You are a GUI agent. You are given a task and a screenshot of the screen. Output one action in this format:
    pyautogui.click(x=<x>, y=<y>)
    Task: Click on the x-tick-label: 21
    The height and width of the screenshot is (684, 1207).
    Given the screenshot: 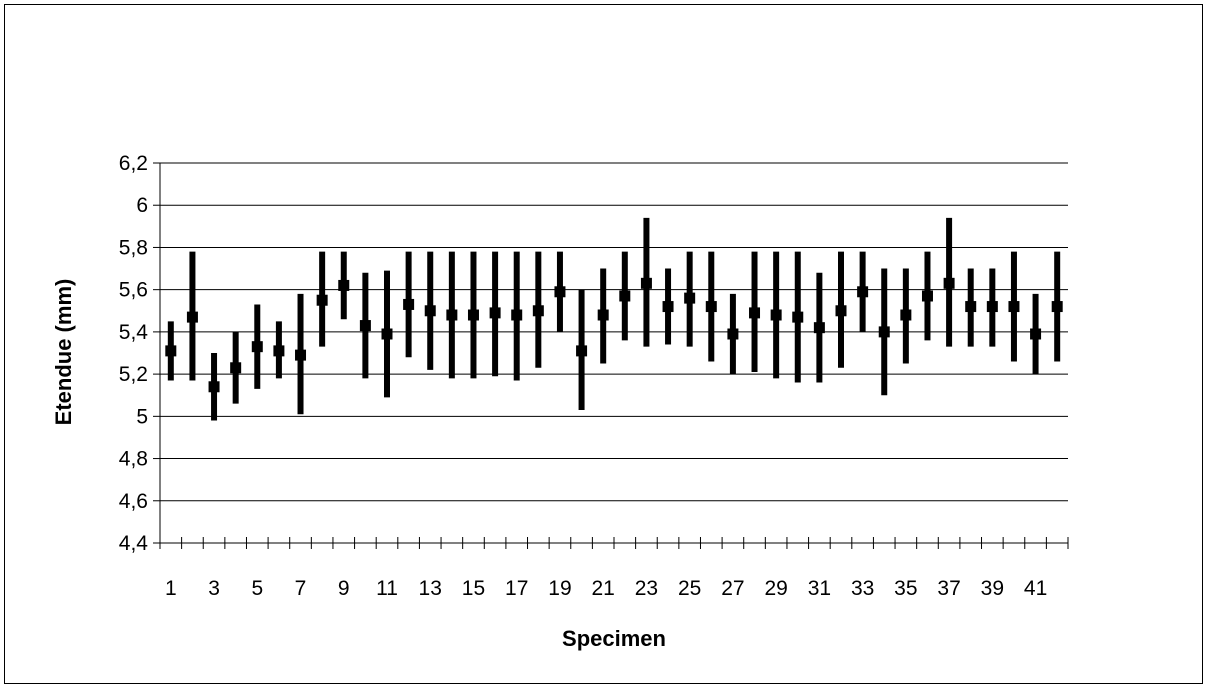 What is the action you would take?
    pyautogui.click(x=603, y=588)
    